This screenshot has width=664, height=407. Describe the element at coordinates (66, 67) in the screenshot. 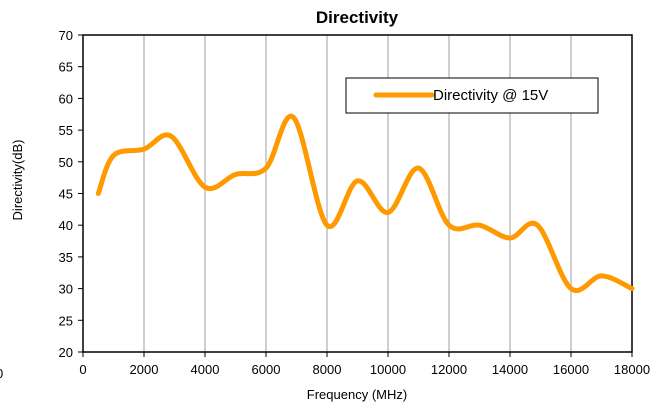

I see `y-tick-label: 65` at that location.